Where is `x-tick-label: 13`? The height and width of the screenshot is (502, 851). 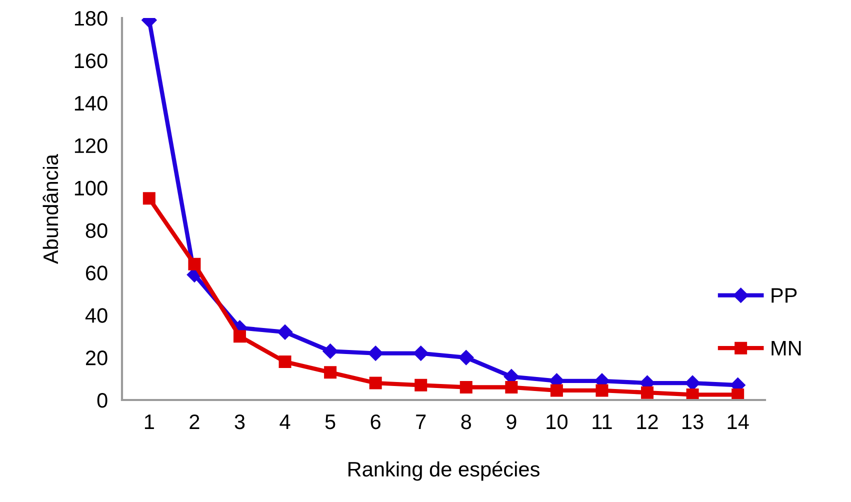
x-tick-label: 13 is located at coordinates (693, 422).